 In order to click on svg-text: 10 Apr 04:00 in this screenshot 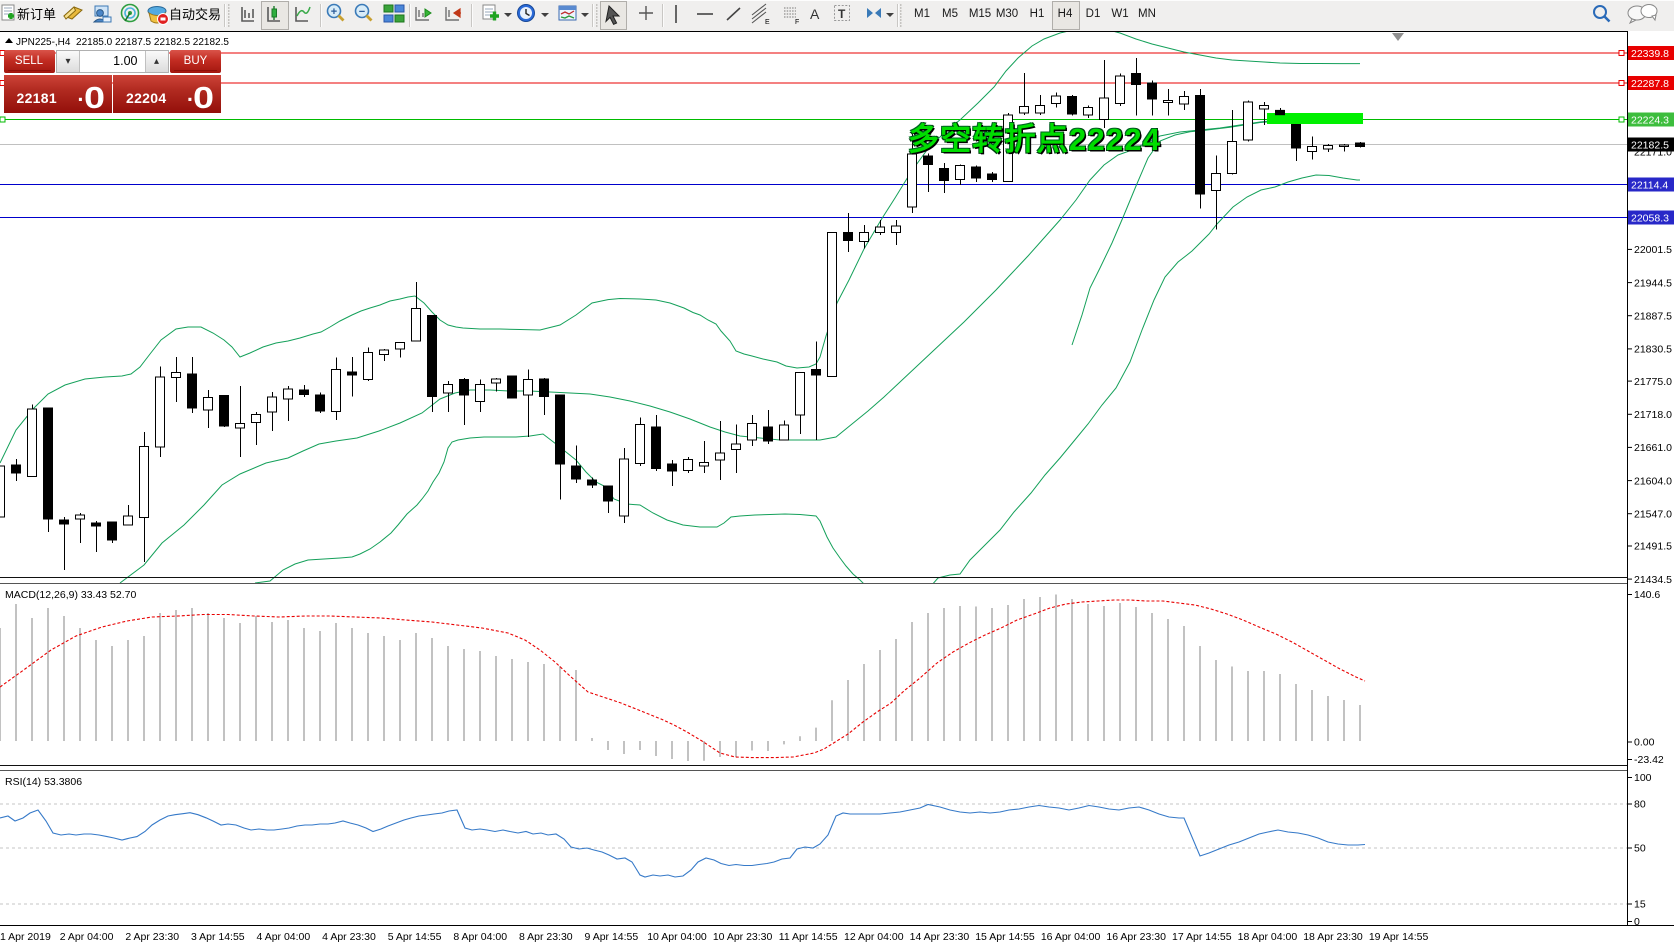, I will do `click(677, 937)`.